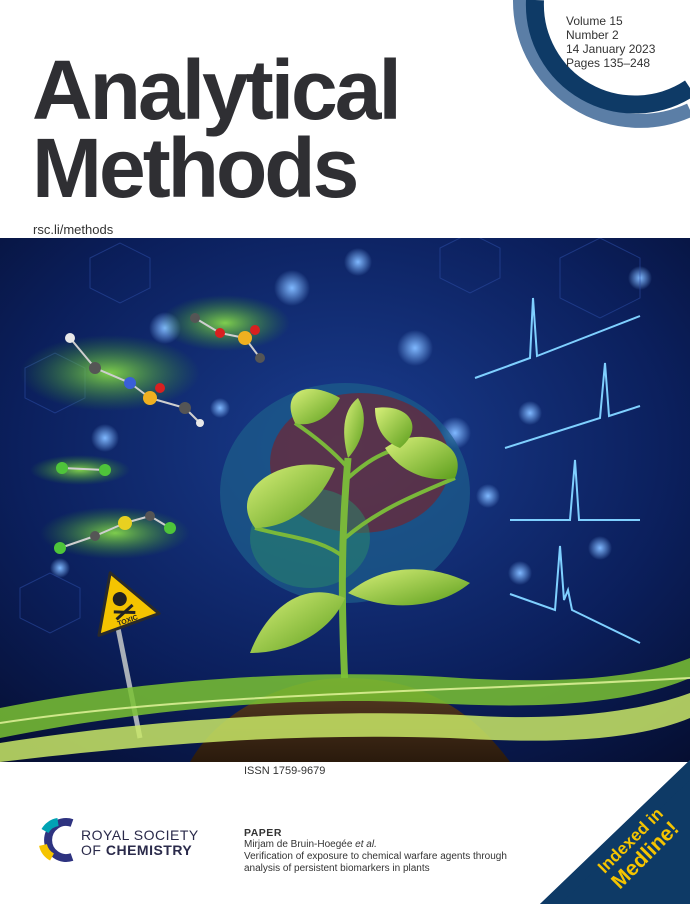 The width and height of the screenshot is (690, 904). I want to click on publisher-line2-bold: CHEMISTRY, so click(149, 850).